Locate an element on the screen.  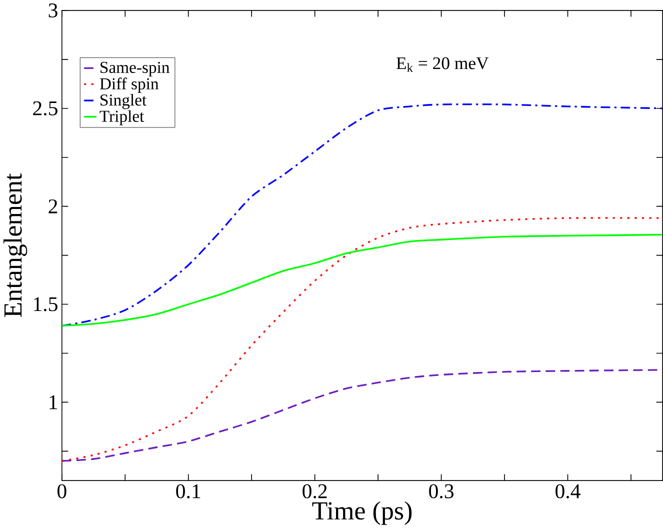
legend-label: Diff spin is located at coordinates (129, 85).